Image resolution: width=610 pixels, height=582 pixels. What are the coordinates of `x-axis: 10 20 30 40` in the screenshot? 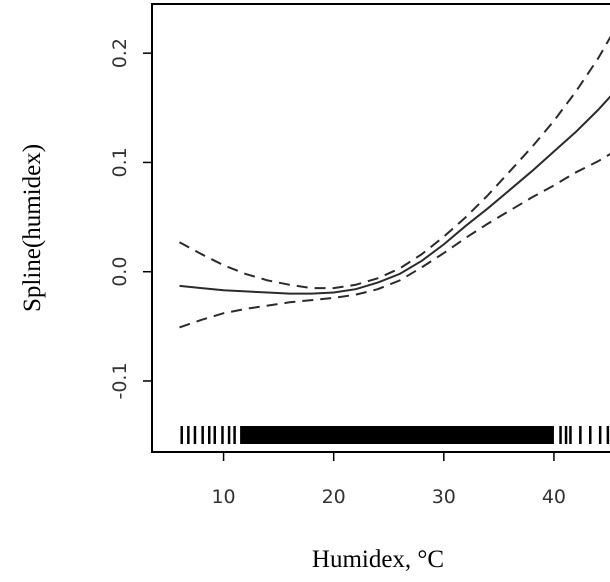 It's located at (388, 479).